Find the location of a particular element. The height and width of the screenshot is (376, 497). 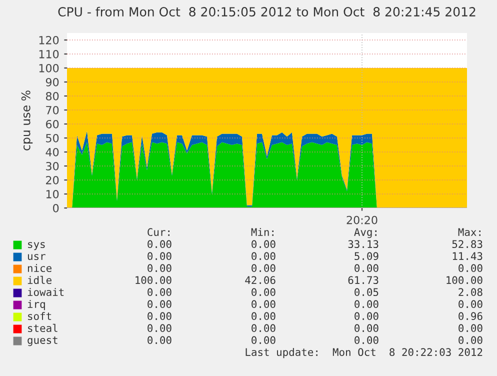

y-tick-label: 40 is located at coordinates (52, 152).